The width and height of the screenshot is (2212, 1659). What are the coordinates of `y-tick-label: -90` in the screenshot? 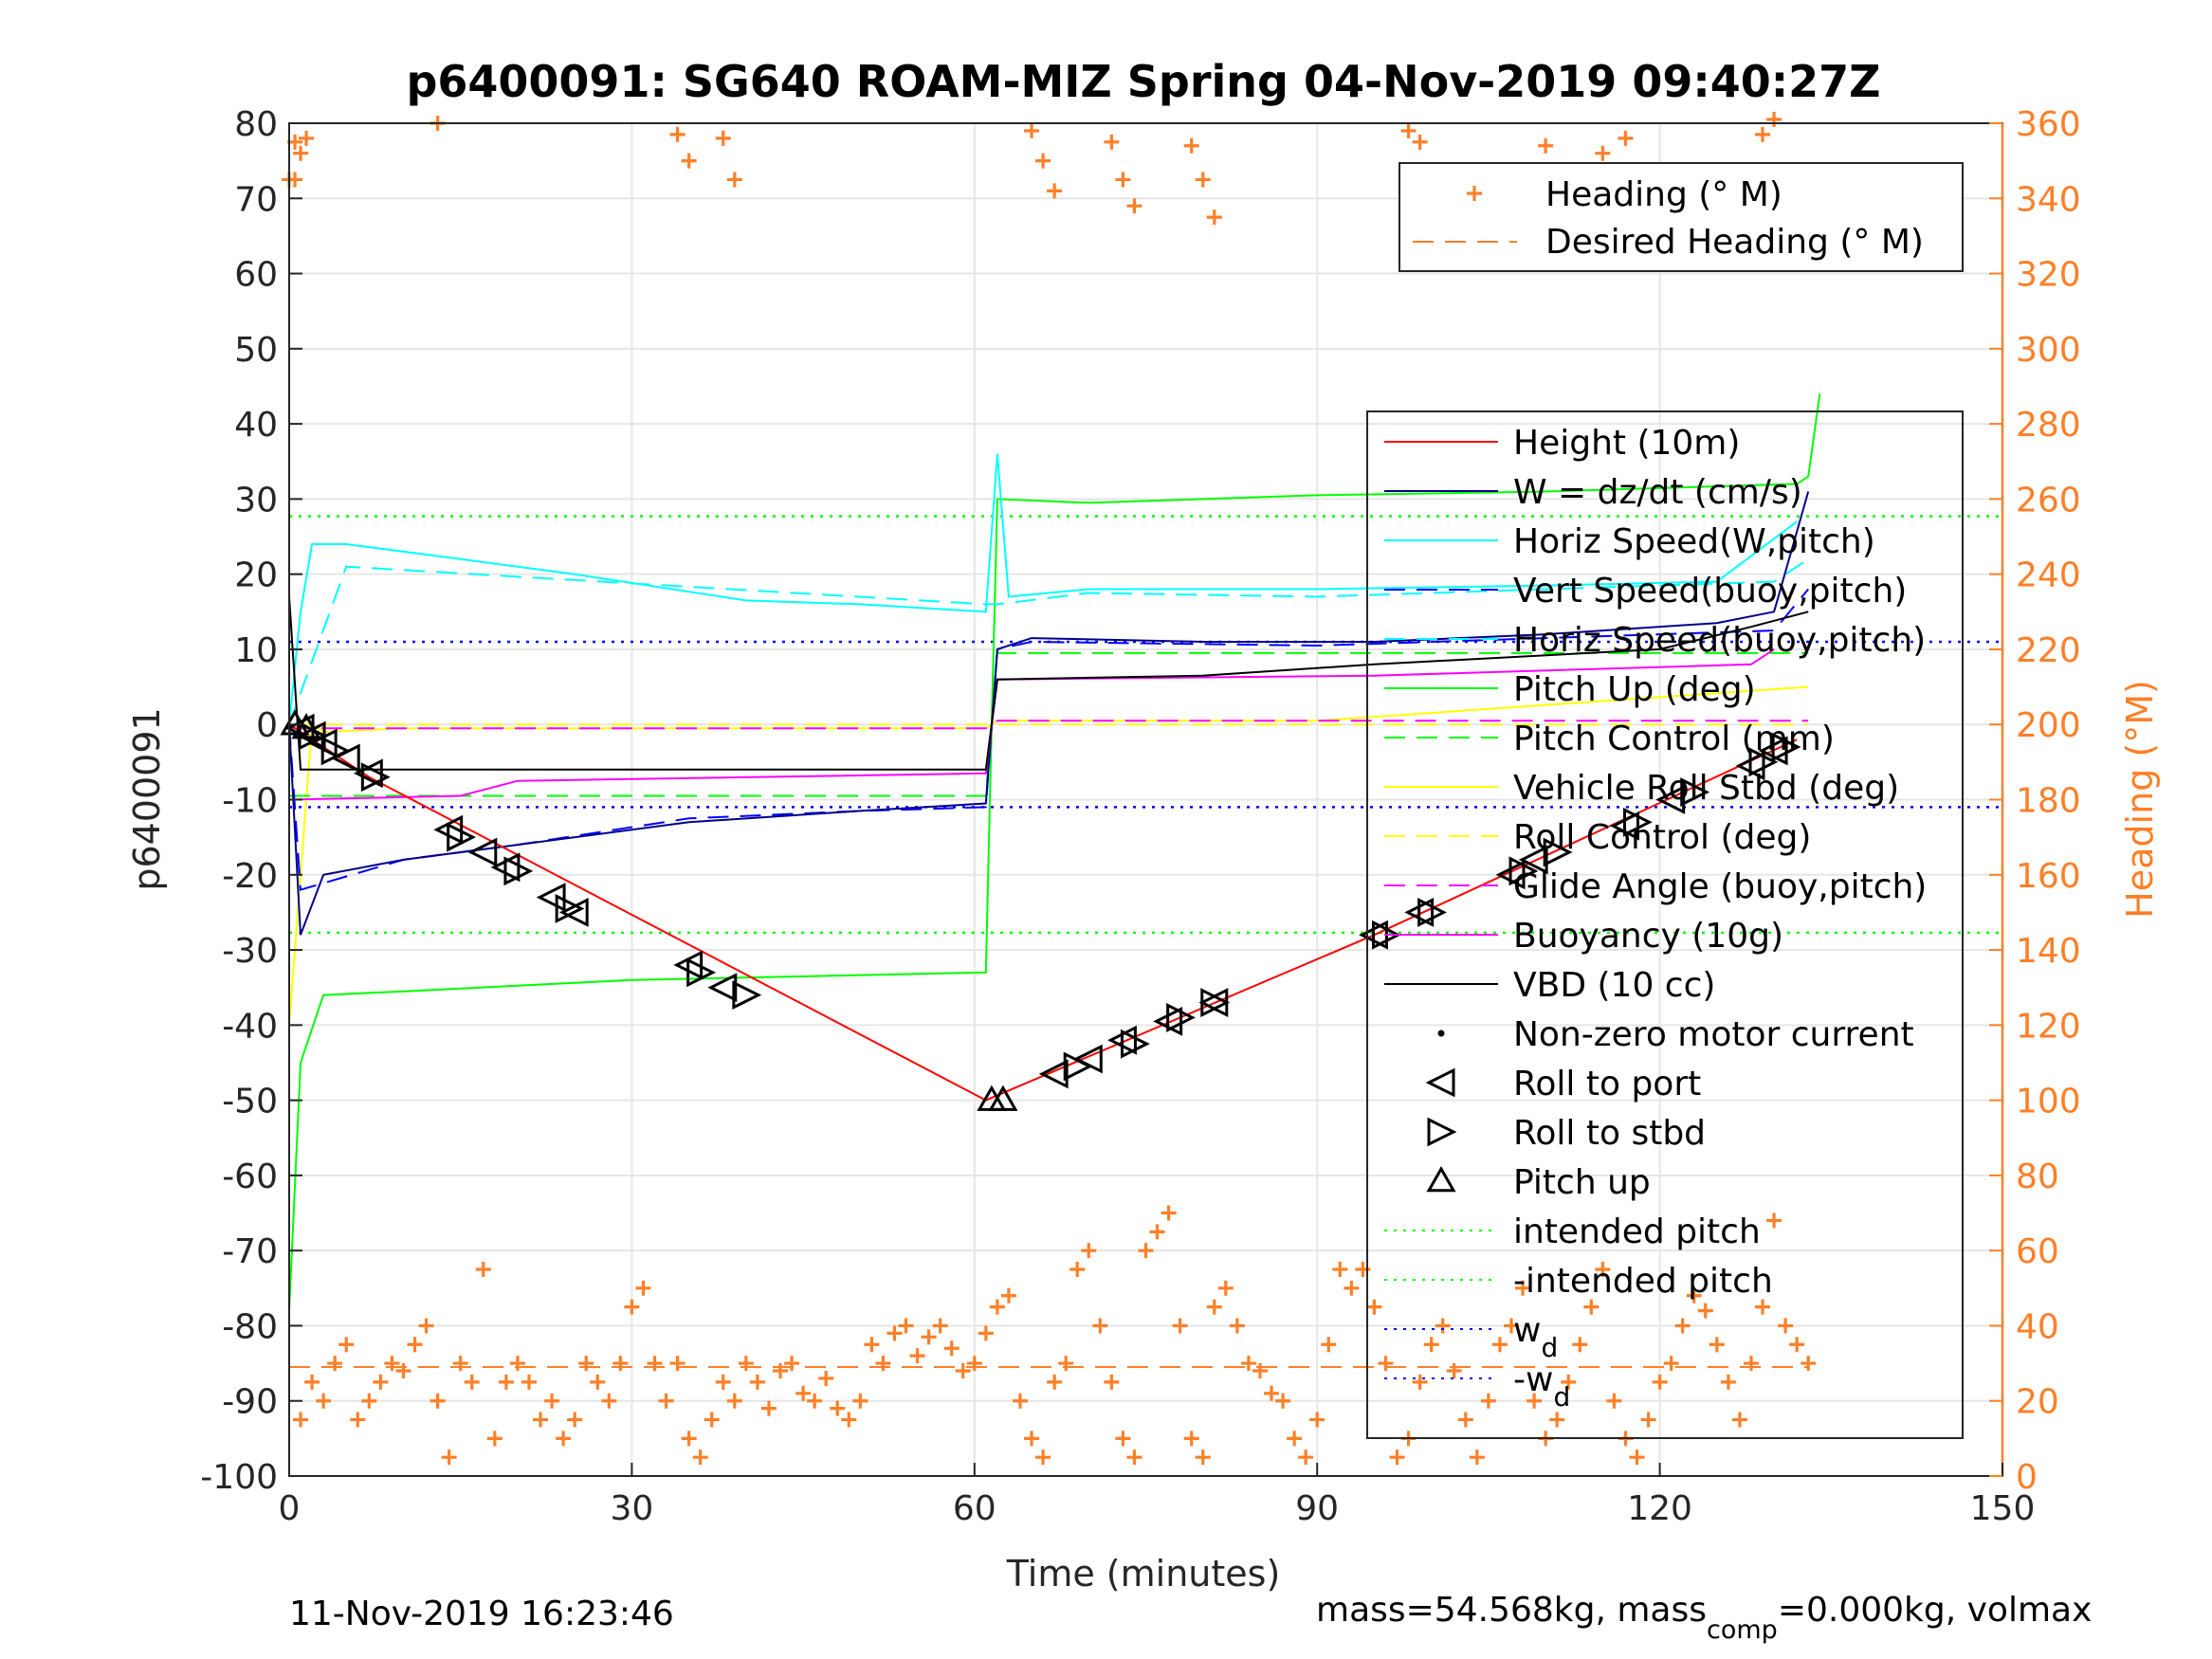 It's located at (250, 1402).